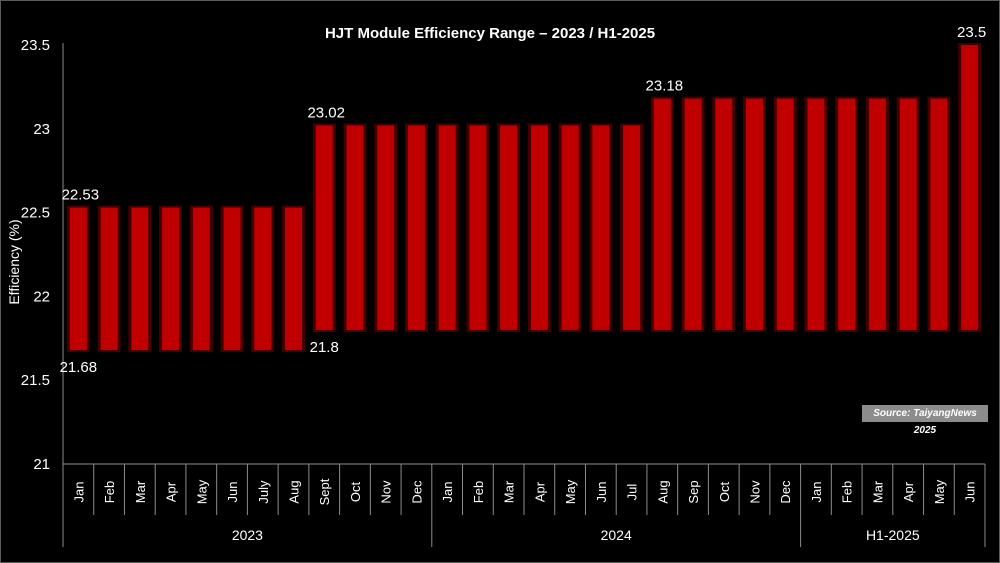 The width and height of the screenshot is (1000, 563). I want to click on data-label: 23.02, so click(326, 112).